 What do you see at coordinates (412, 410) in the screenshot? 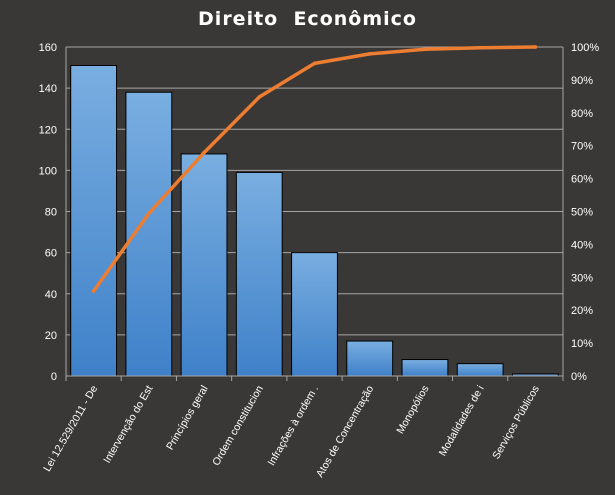
I see `category-label: Monopólios` at bounding box center [412, 410].